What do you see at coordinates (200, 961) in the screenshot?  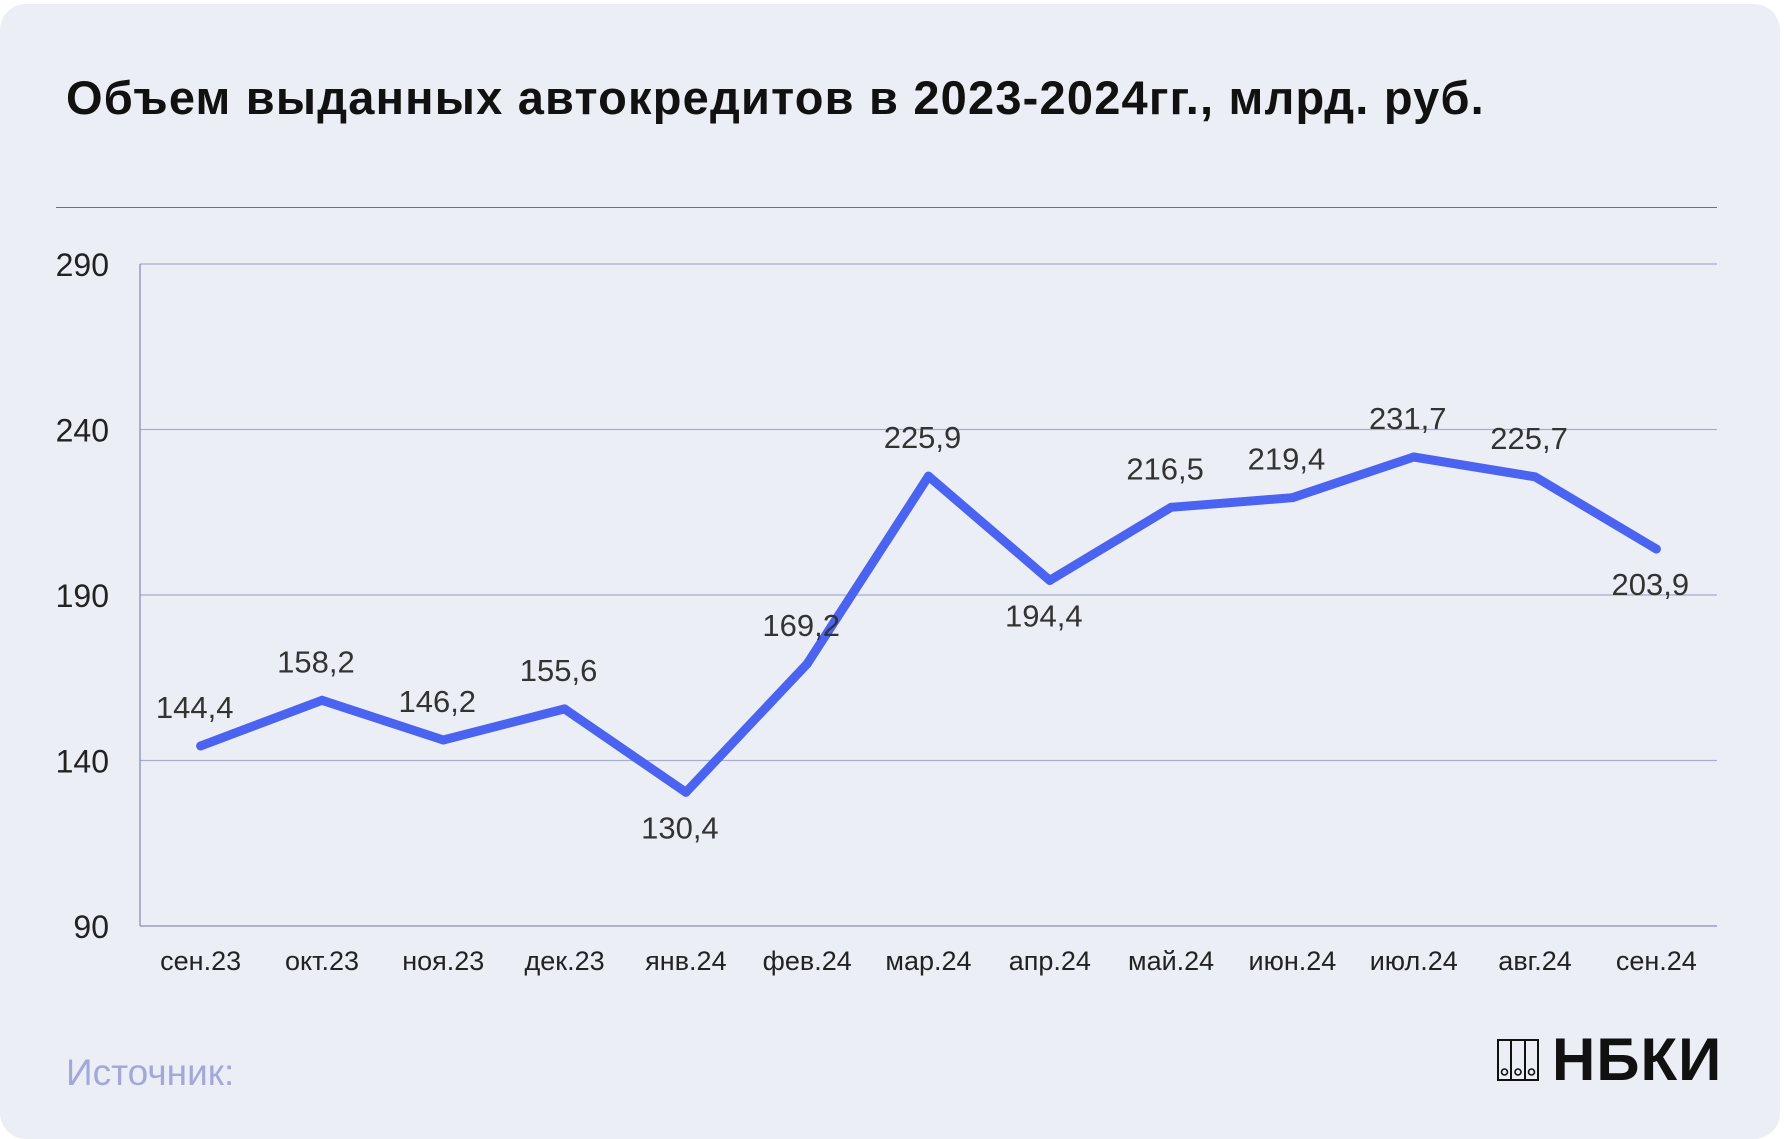 I see `x-tick-label: сен.23` at bounding box center [200, 961].